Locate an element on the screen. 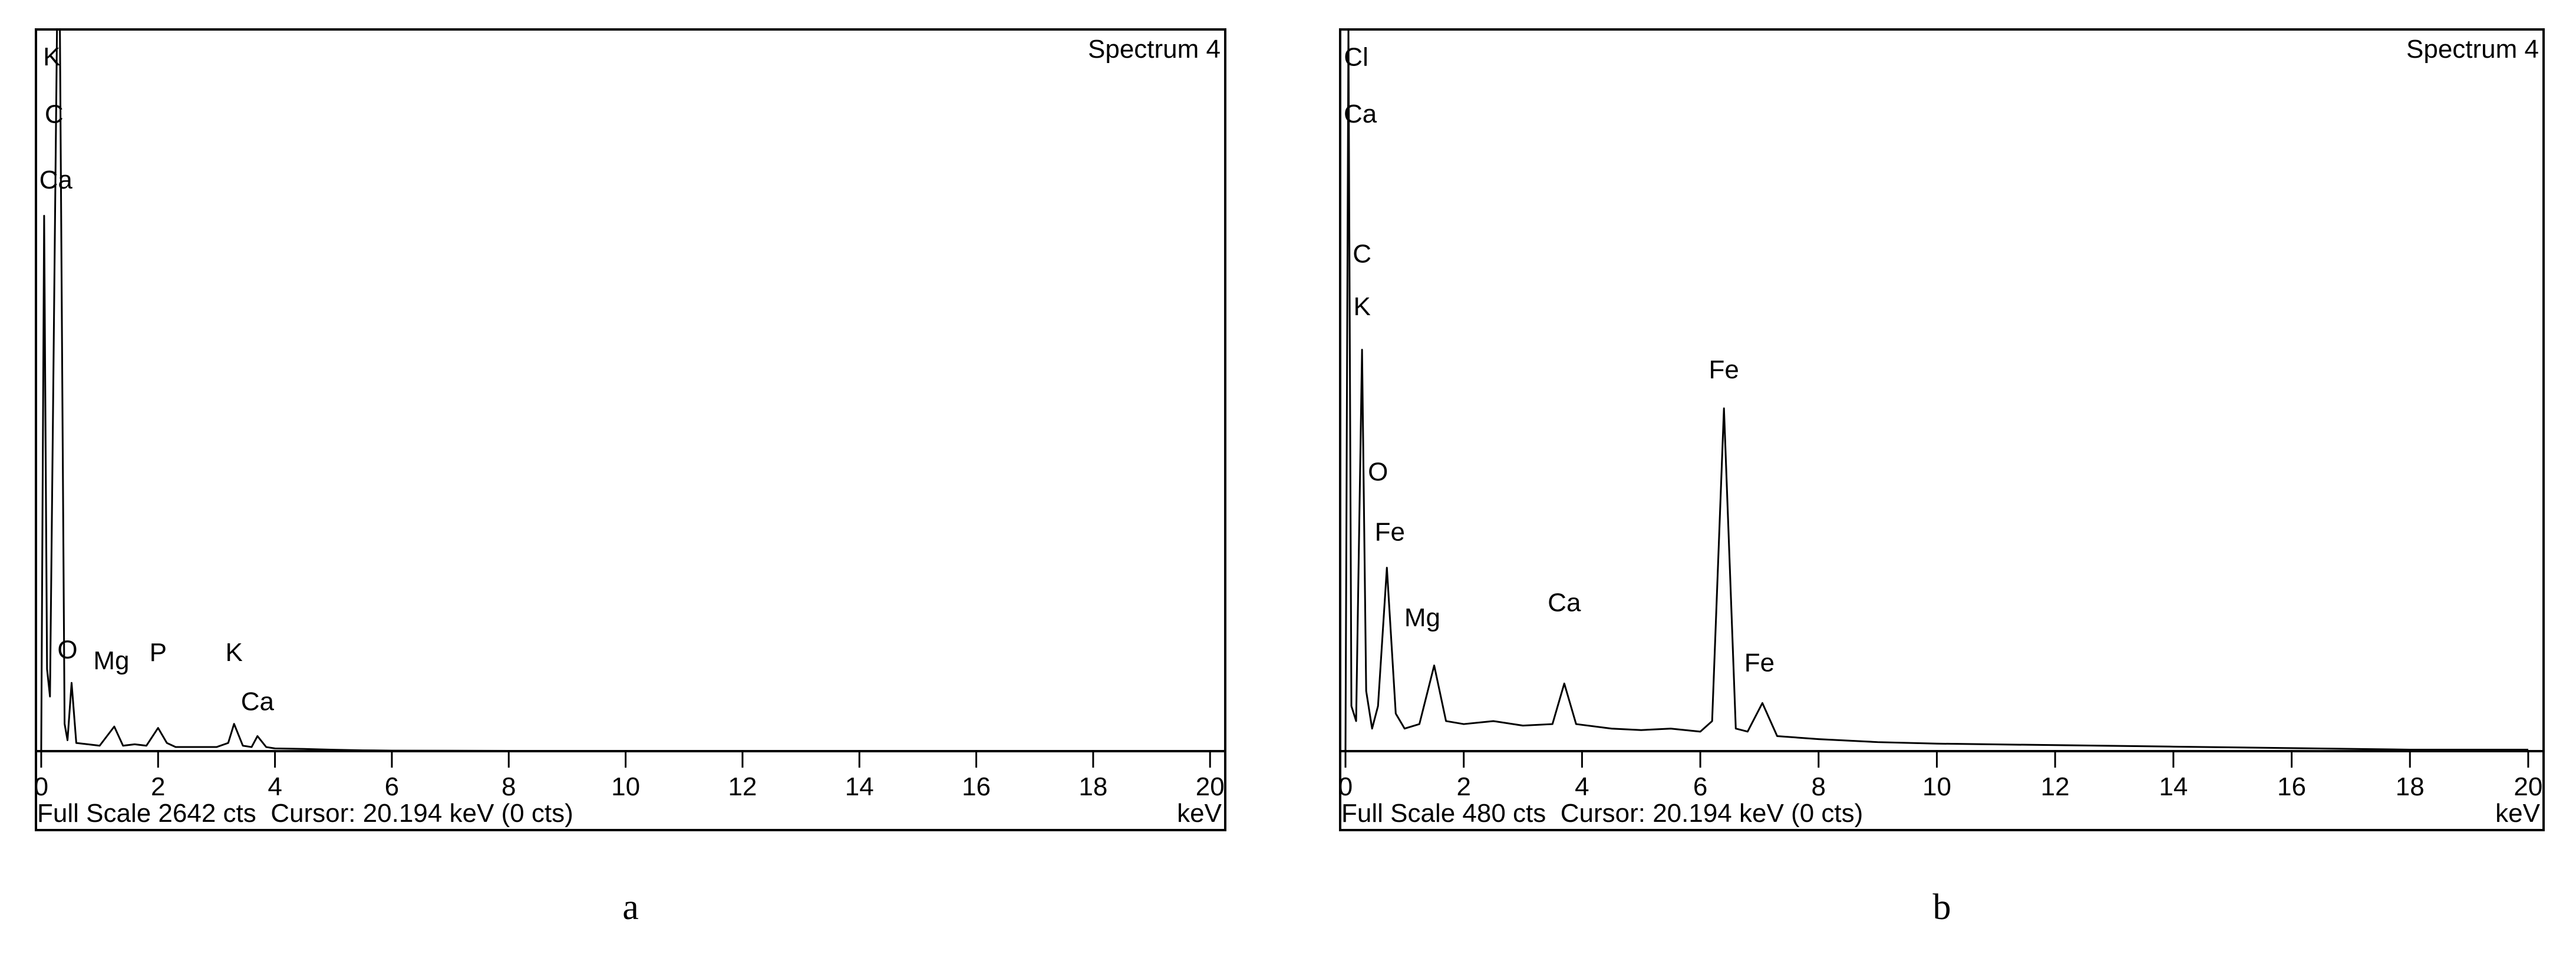 This screenshot has width=2576, height=965. panel-caption: a is located at coordinates (631, 907).